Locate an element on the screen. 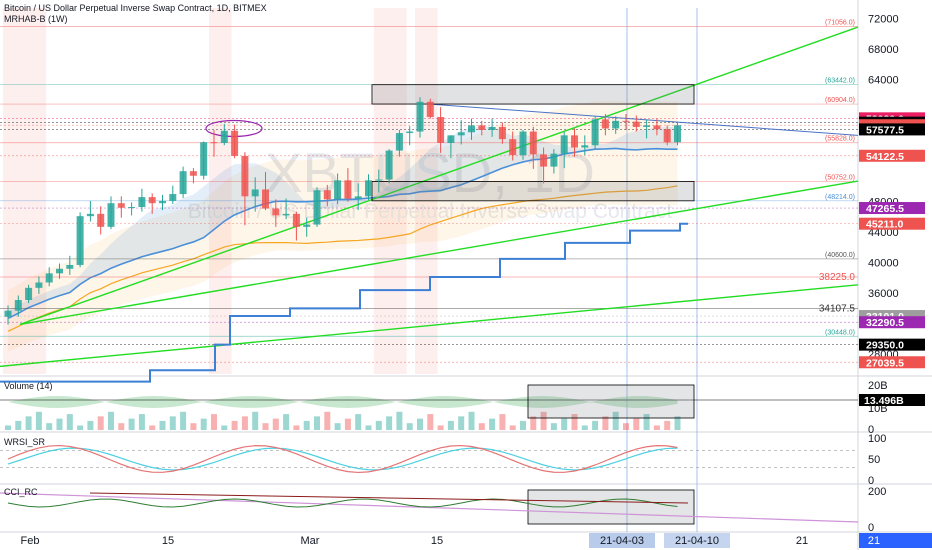 This screenshot has height=550, width=932. rsi-tick-label: 100 is located at coordinates (877, 439).